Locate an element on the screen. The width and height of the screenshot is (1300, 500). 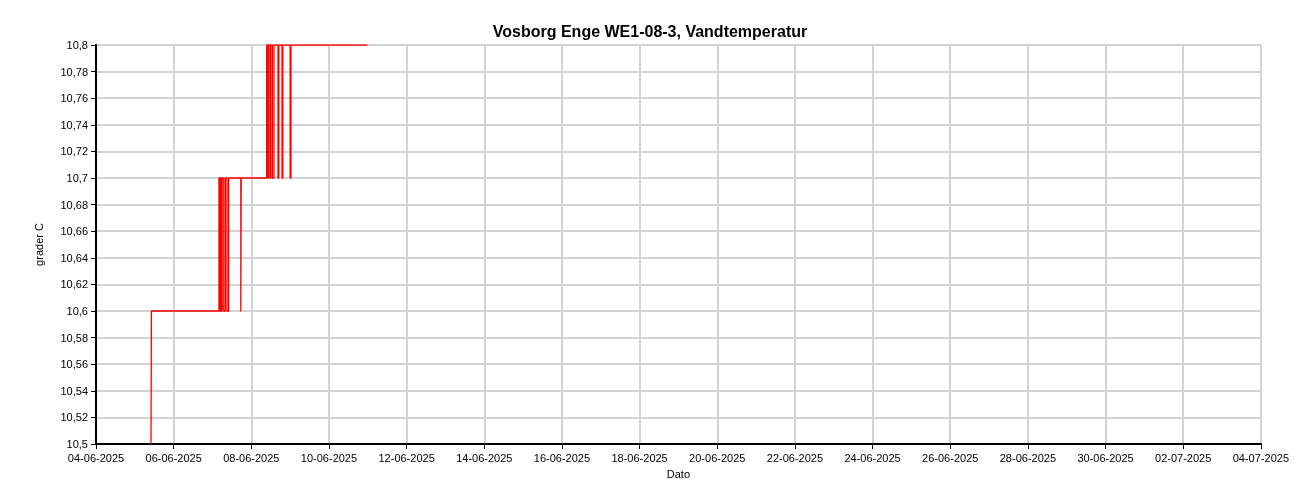
y-tick-label: 10,52 is located at coordinates (74, 417).